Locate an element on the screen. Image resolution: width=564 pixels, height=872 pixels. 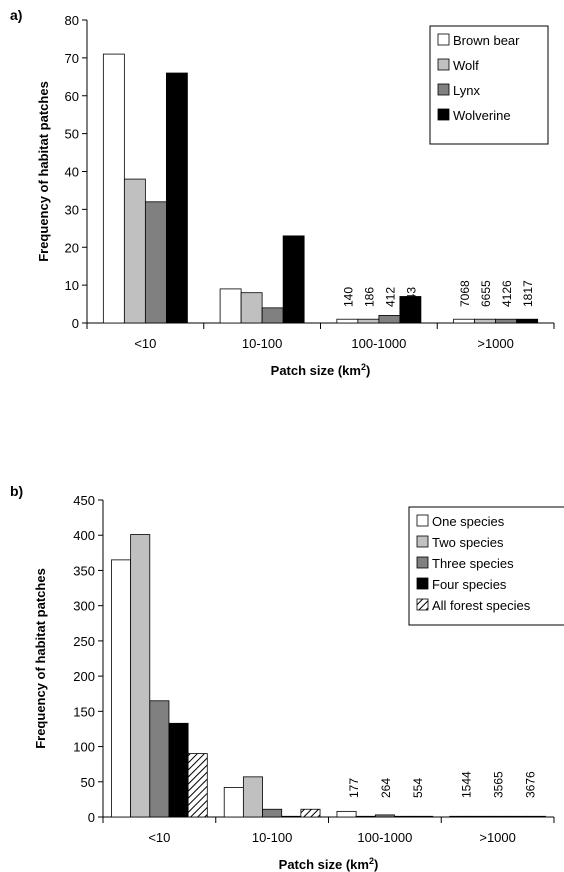
area-annotation-100-1000-2: 412 is located at coordinates (390, 297).